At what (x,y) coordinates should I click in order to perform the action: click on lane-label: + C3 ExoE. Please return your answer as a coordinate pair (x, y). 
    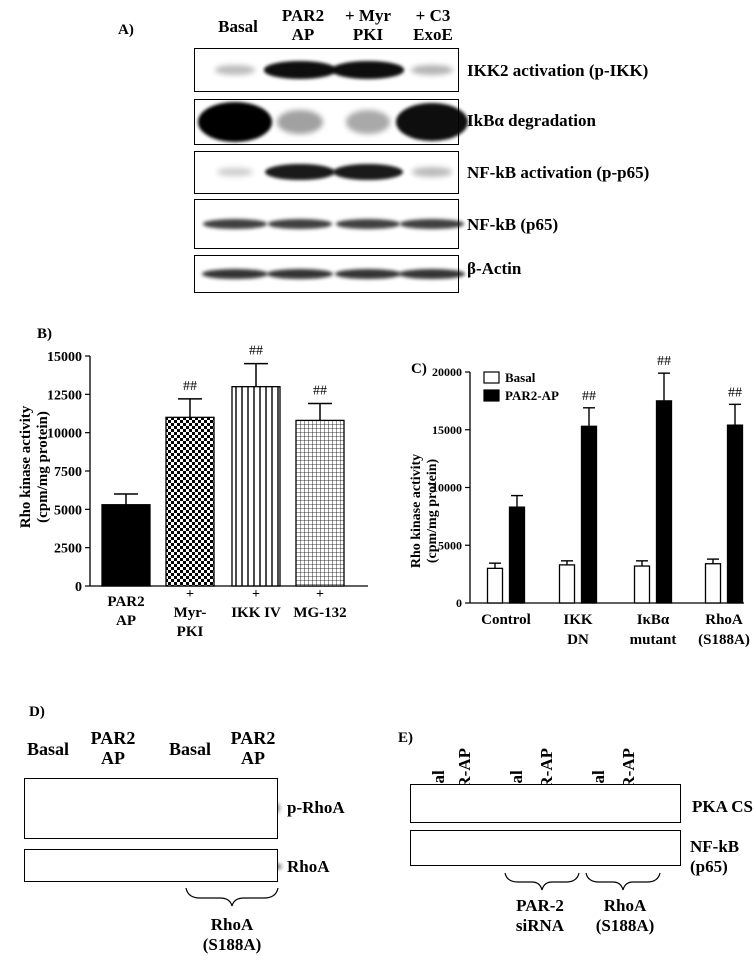
    Looking at the image, I should click on (433, 25).